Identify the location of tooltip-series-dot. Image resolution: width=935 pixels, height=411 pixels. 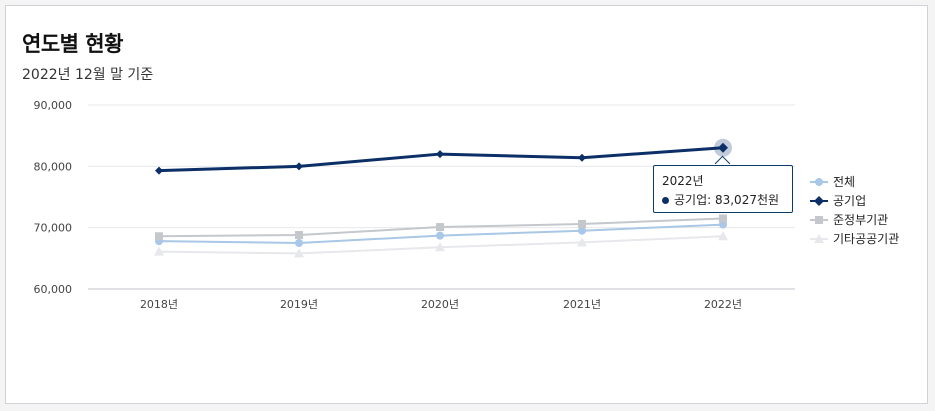
(665, 200).